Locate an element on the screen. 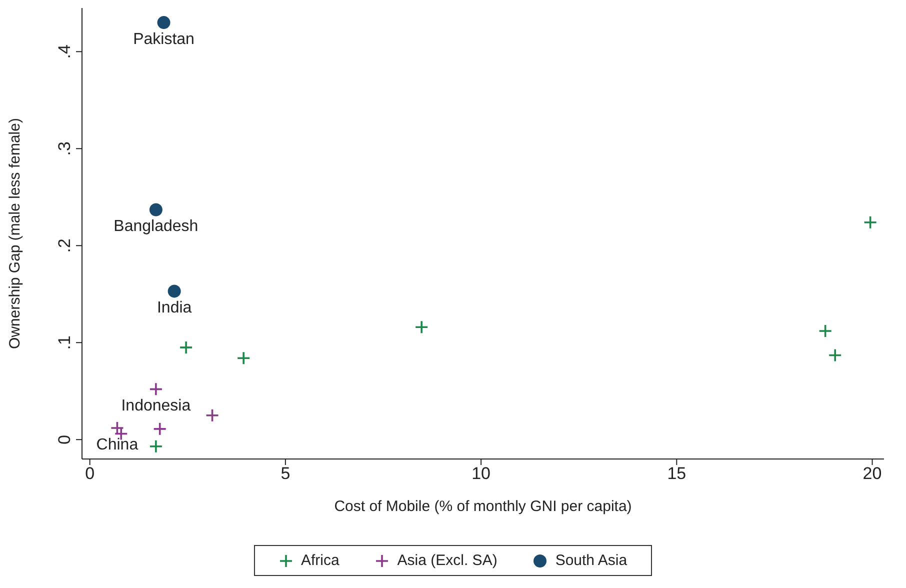 This screenshot has width=906, height=588. annotation: India is located at coordinates (174, 308).